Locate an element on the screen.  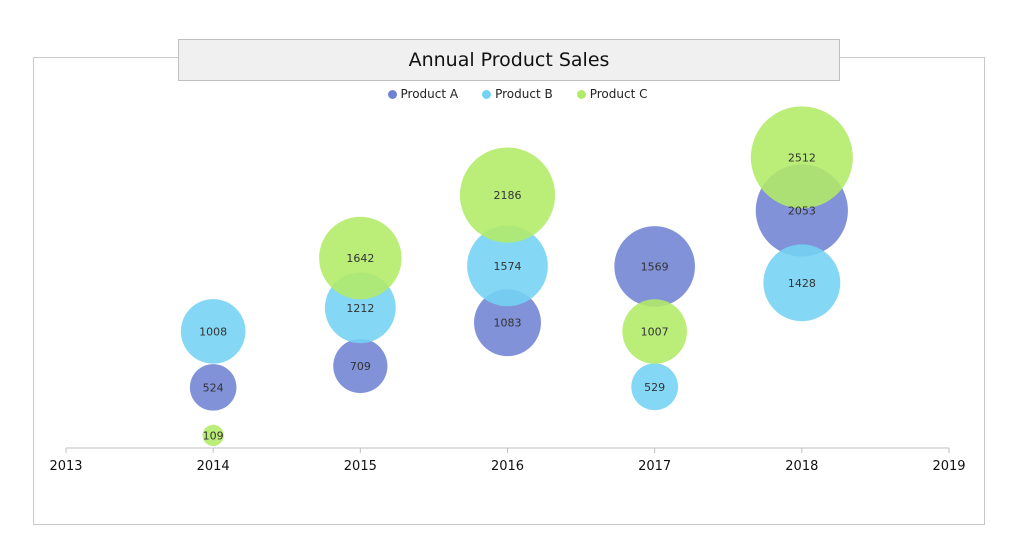
legend-item: Product A is located at coordinates (423, 94).